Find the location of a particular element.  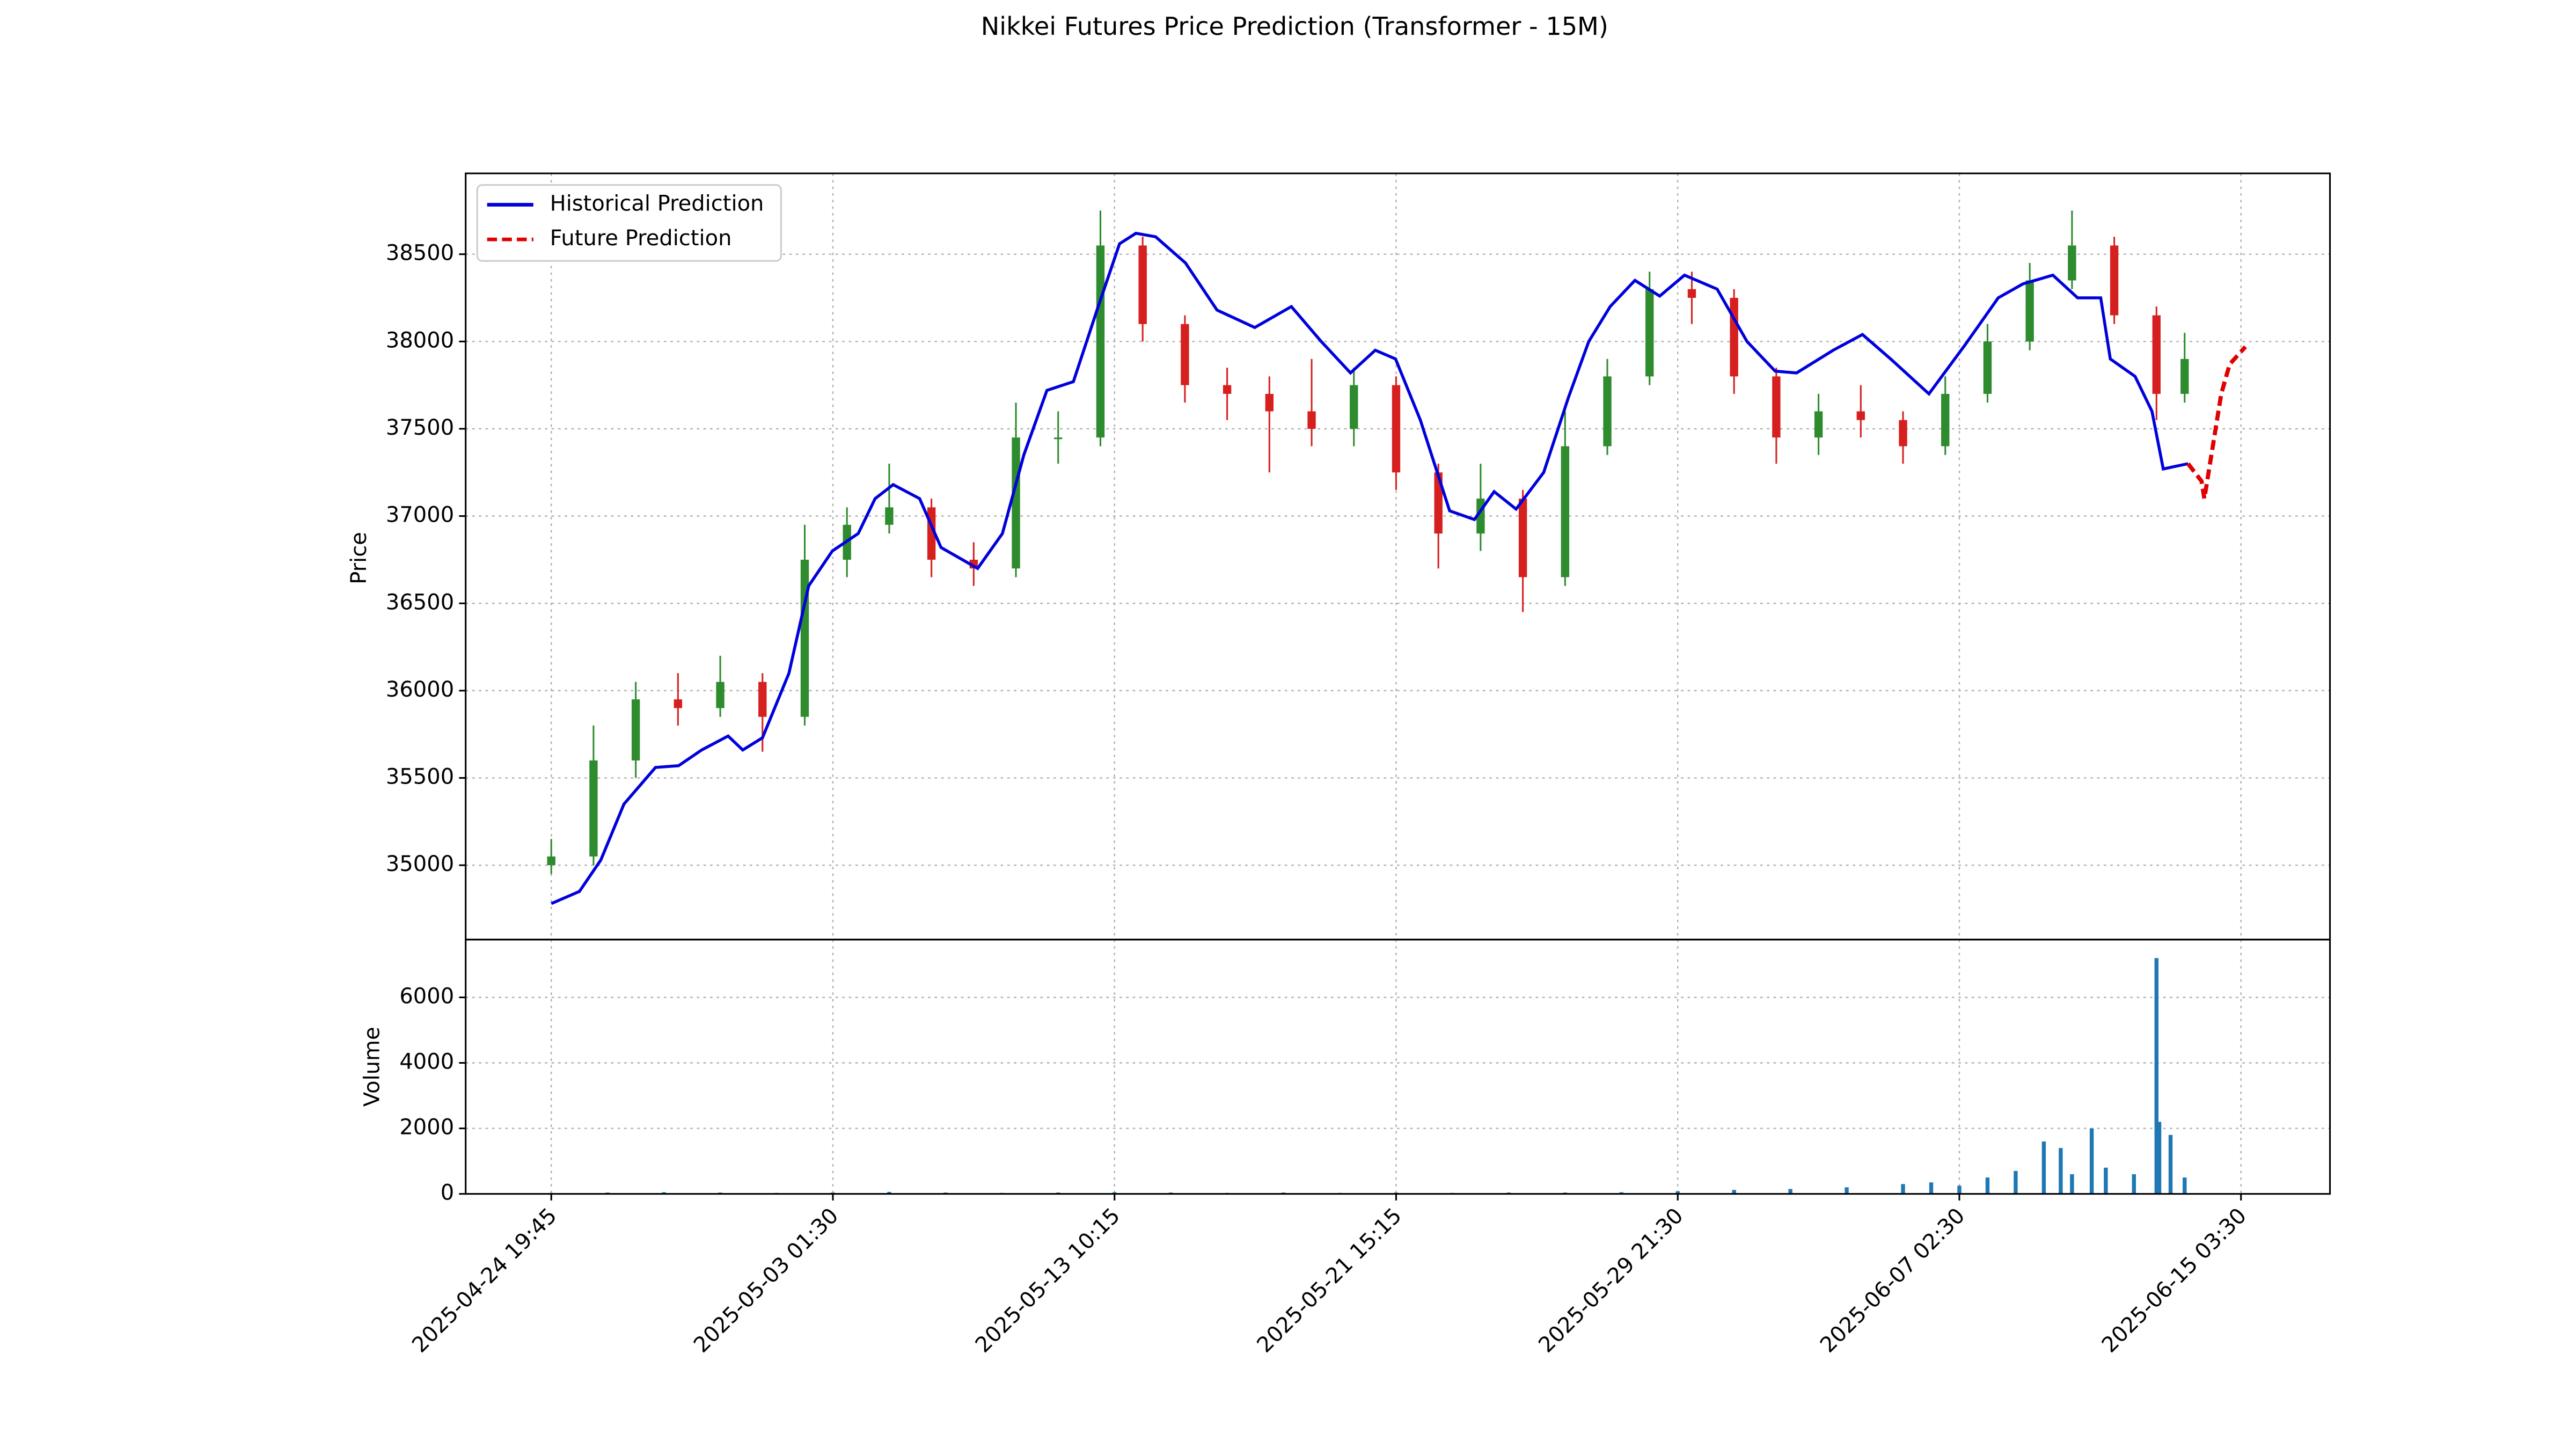

y-tick-label: 35000 is located at coordinates (420, 864).